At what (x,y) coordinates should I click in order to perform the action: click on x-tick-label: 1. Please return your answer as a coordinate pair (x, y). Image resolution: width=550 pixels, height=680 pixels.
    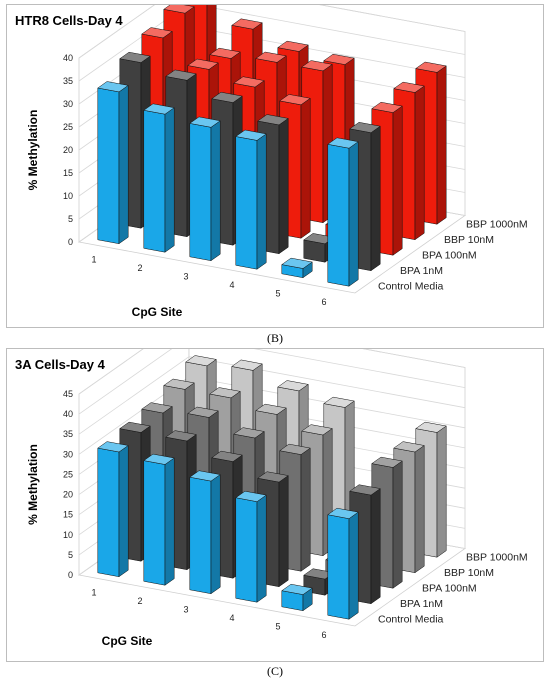
    Looking at the image, I should click on (93, 592).